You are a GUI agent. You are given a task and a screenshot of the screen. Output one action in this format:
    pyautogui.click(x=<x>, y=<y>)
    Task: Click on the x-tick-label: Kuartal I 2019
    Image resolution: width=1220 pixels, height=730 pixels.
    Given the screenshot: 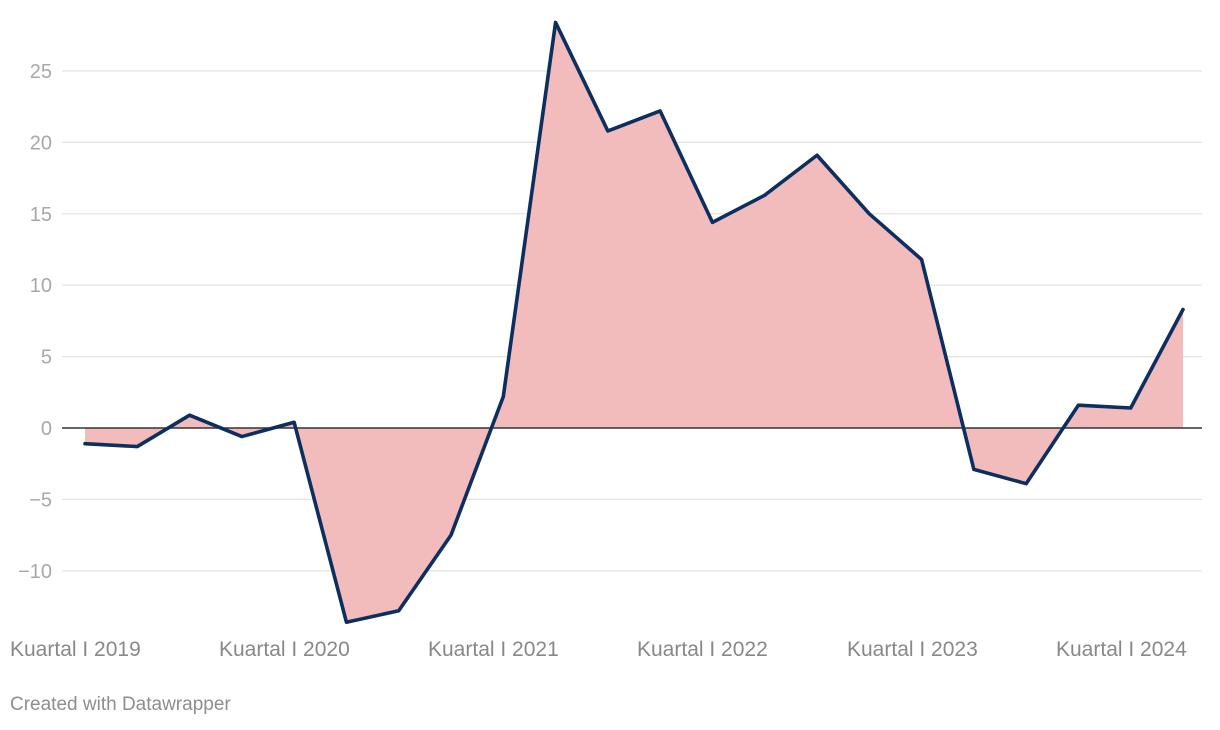 What is the action you would take?
    pyautogui.click(x=75, y=649)
    